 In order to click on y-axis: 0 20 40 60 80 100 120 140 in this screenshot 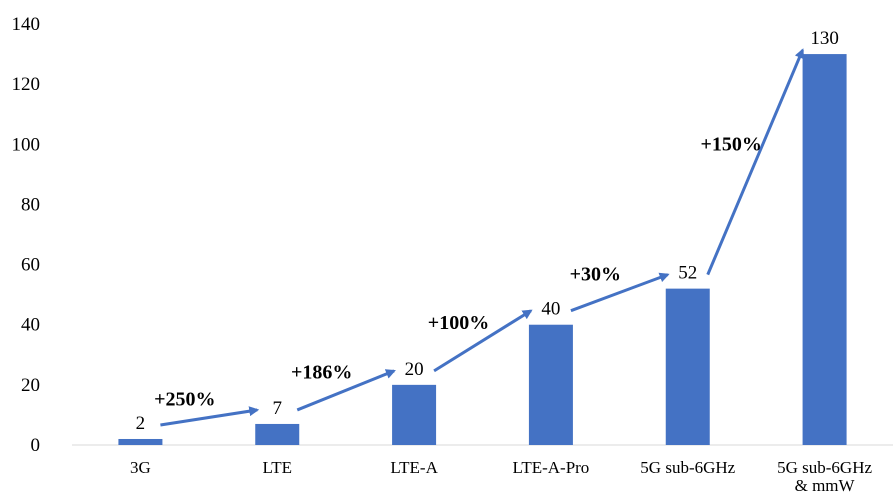, I will do `click(26, 235)`.